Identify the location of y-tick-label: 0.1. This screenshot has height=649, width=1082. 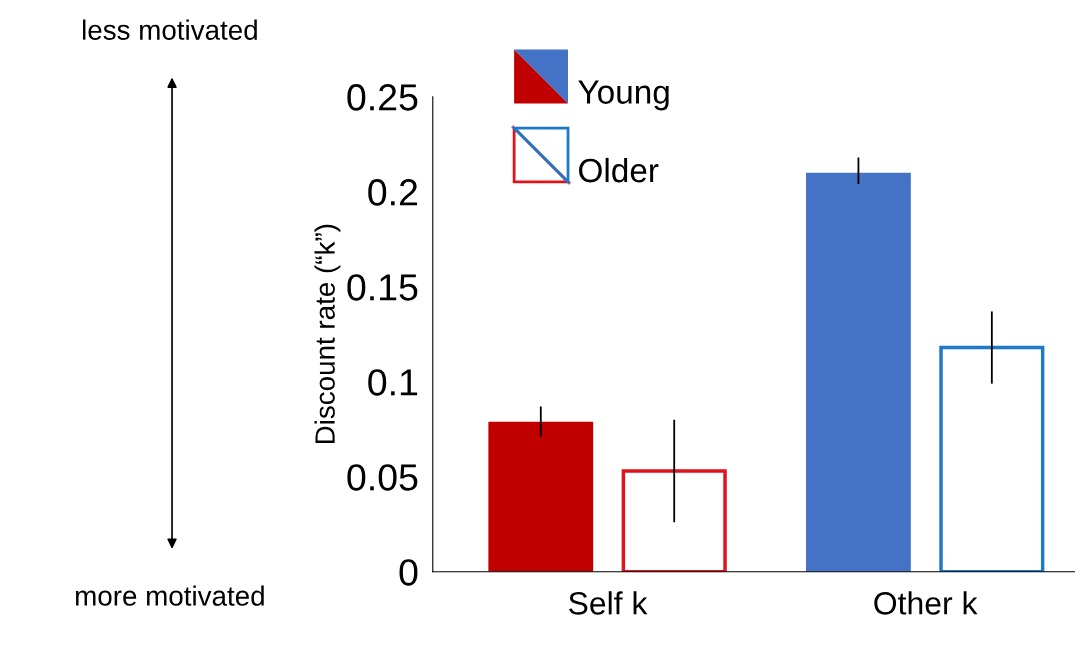
(393, 382).